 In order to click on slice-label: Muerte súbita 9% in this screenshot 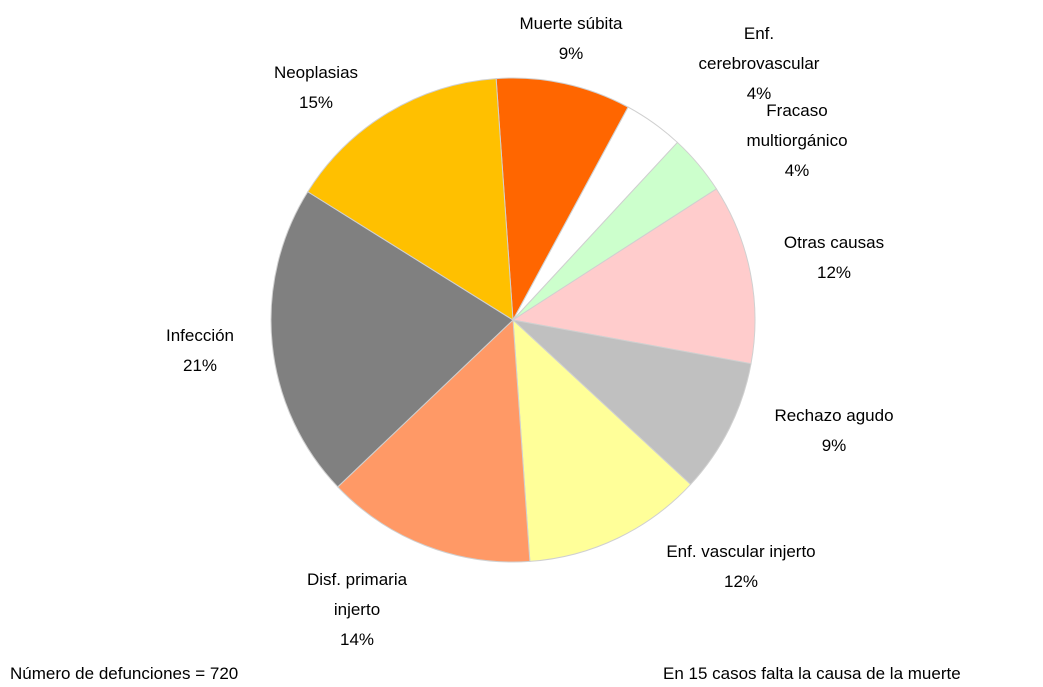, I will do `click(571, 39)`.